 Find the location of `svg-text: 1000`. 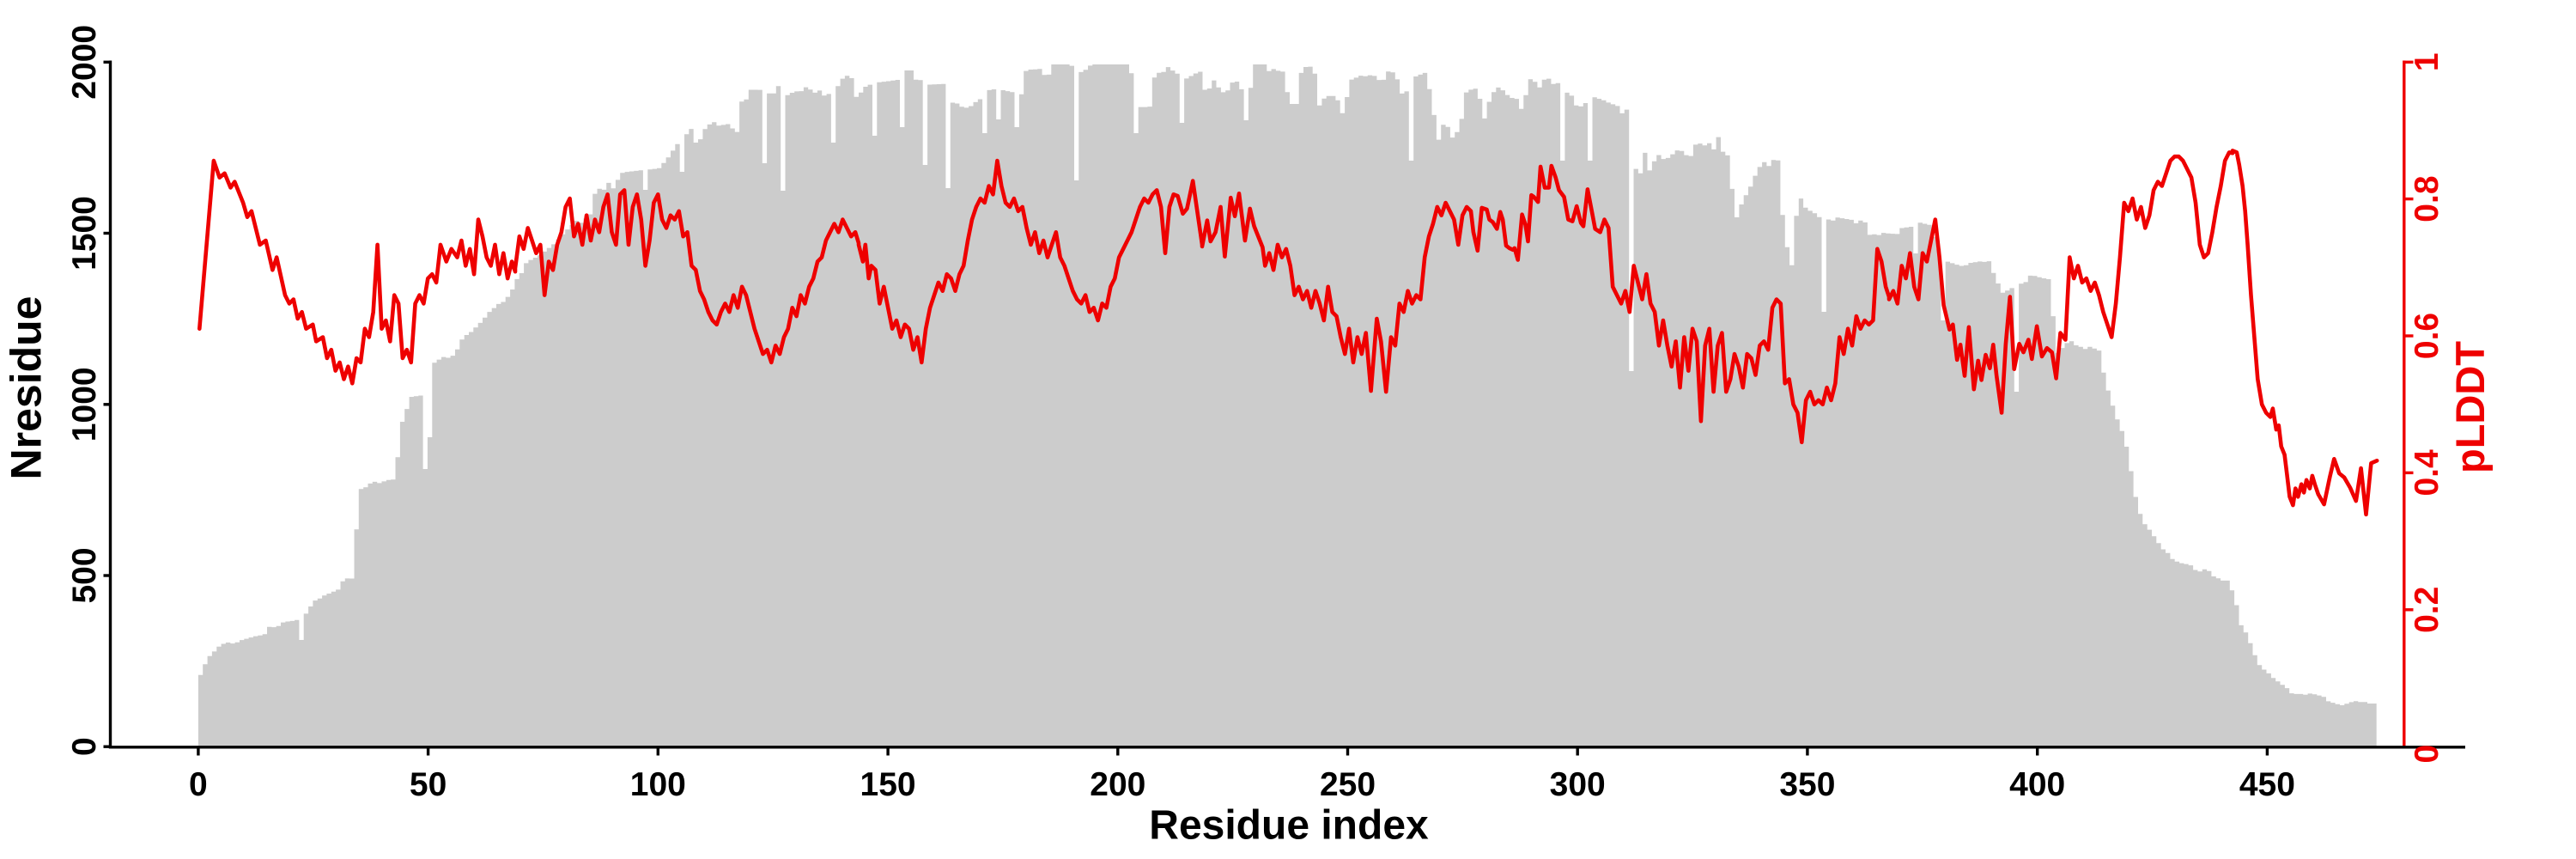

svg-text: 1000 is located at coordinates (85, 404).